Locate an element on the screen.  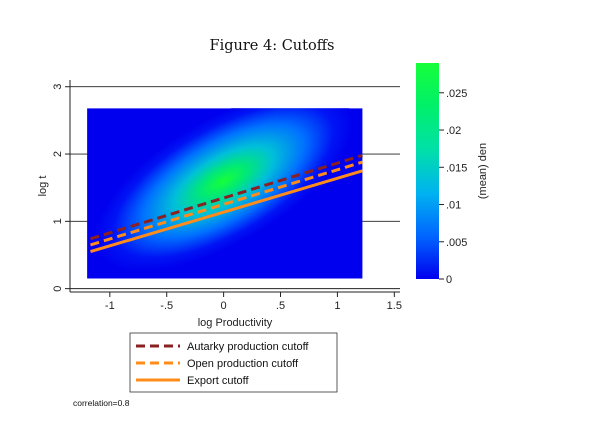
legend-label: Export cutoff is located at coordinates (218, 381).